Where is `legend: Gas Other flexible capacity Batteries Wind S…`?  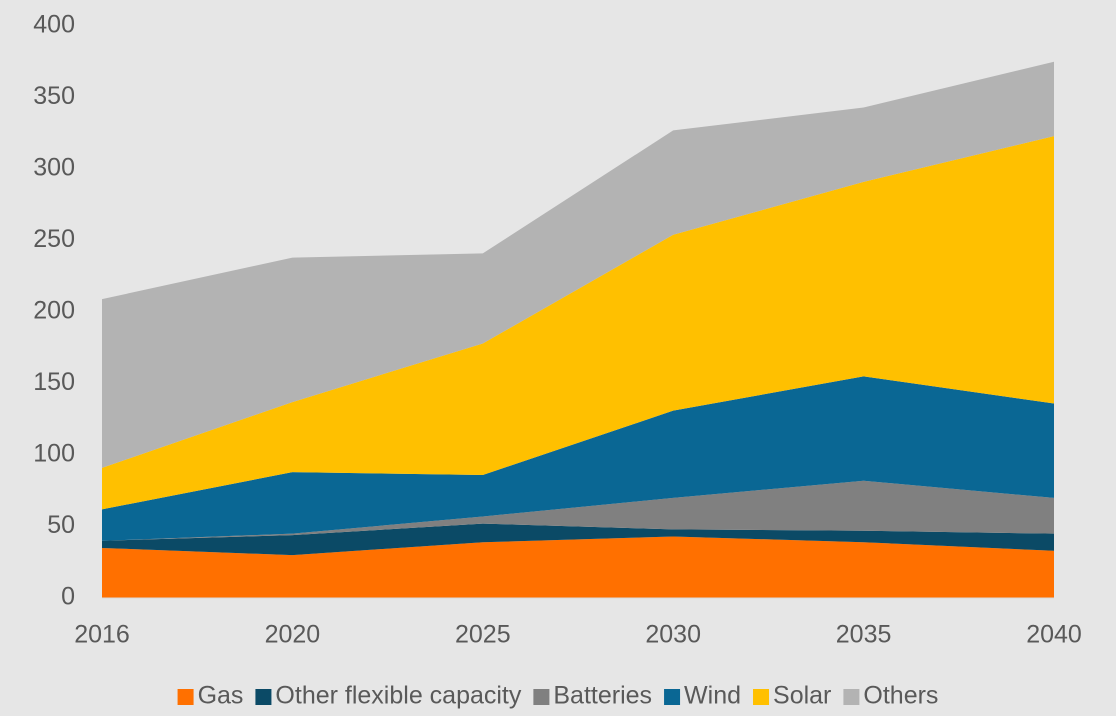 legend: Gas Other flexible capacity Batteries Wind S… is located at coordinates (557, 696).